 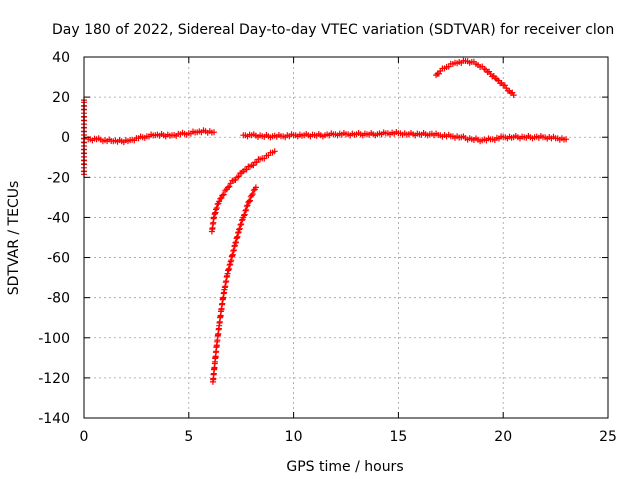 What do you see at coordinates (61, 98) in the screenshot?
I see `y-tick-label: 20` at bounding box center [61, 98].